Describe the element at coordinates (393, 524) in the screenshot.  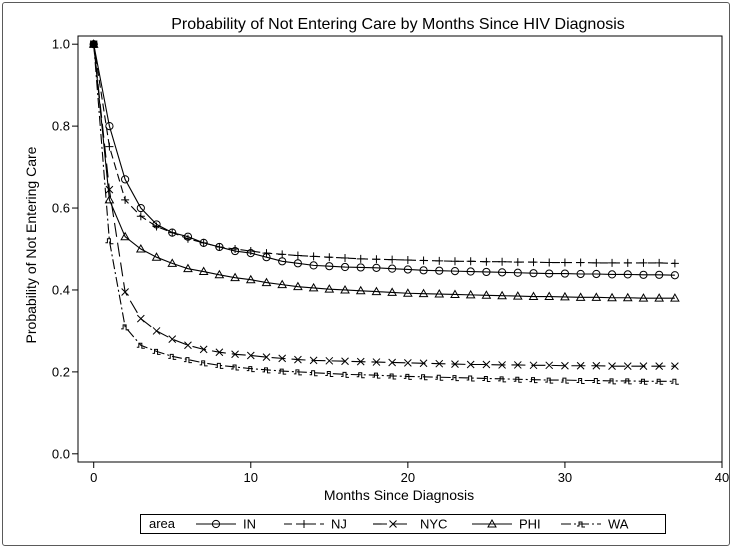
I see `legend-marker-nyc` at that location.